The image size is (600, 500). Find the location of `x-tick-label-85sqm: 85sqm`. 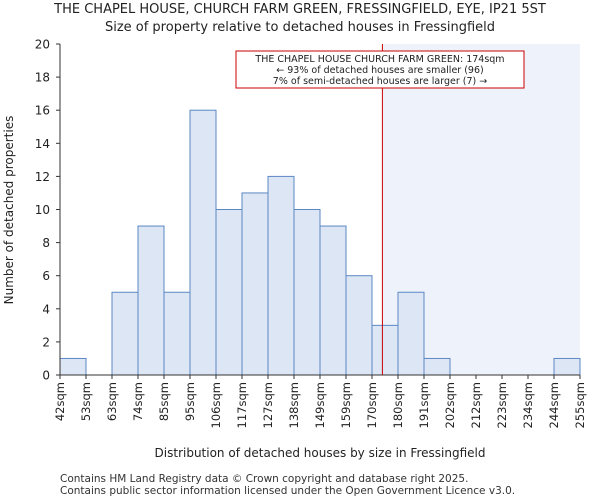

x-tick-label-85sqm: 85sqm is located at coordinates (164, 401).